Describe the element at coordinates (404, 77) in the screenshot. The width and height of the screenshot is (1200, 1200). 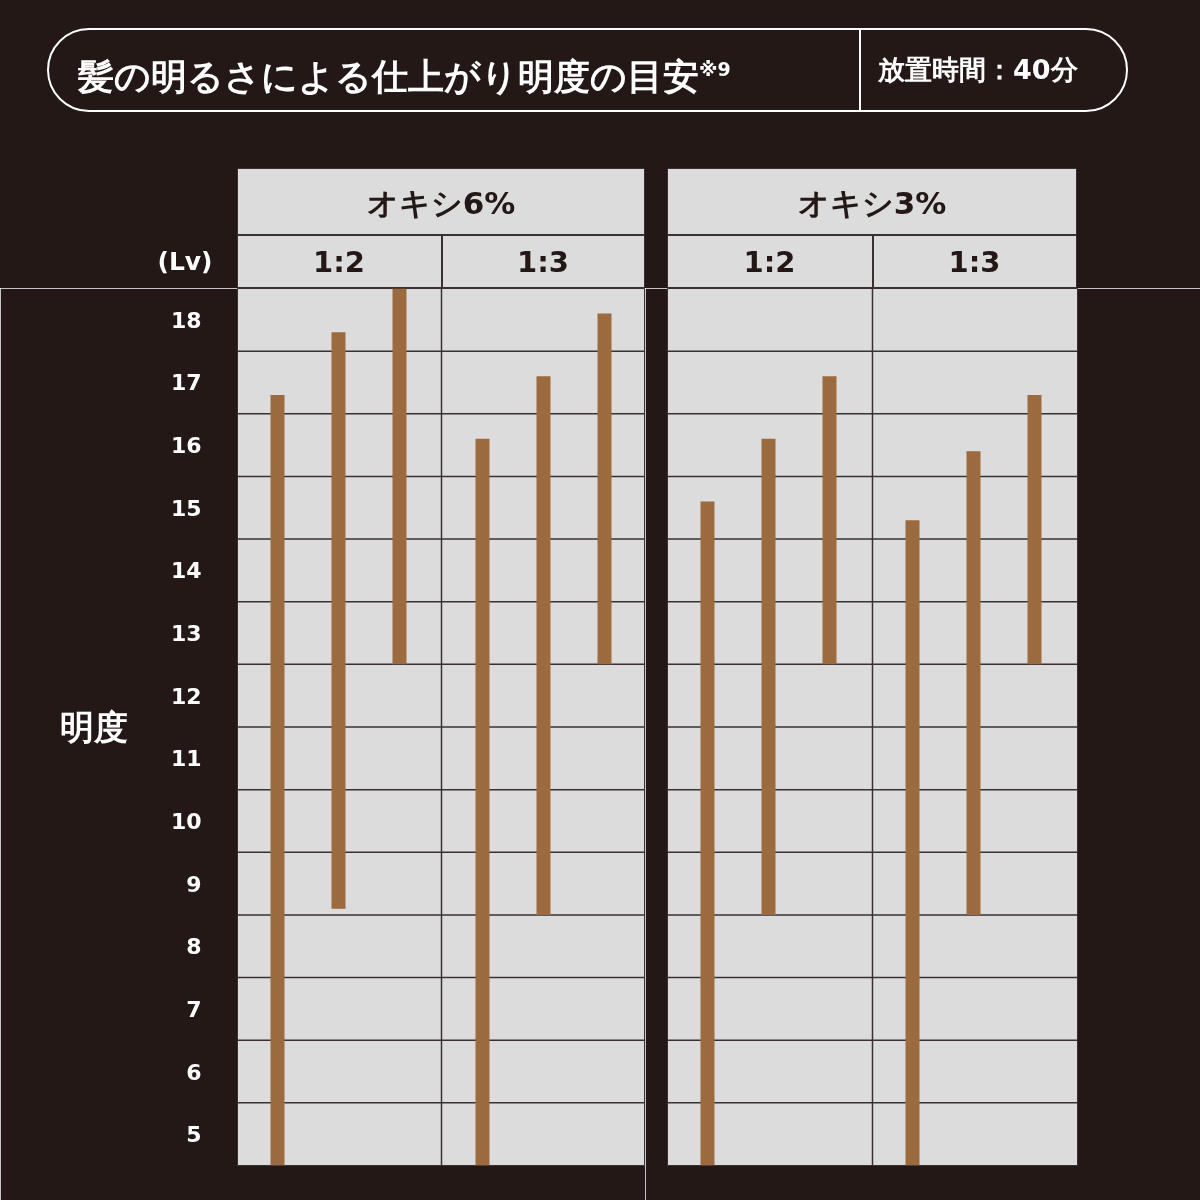
I see `chart-title: 髪の明るさによる仕上がり明度の目安$^{※9}$` at that location.